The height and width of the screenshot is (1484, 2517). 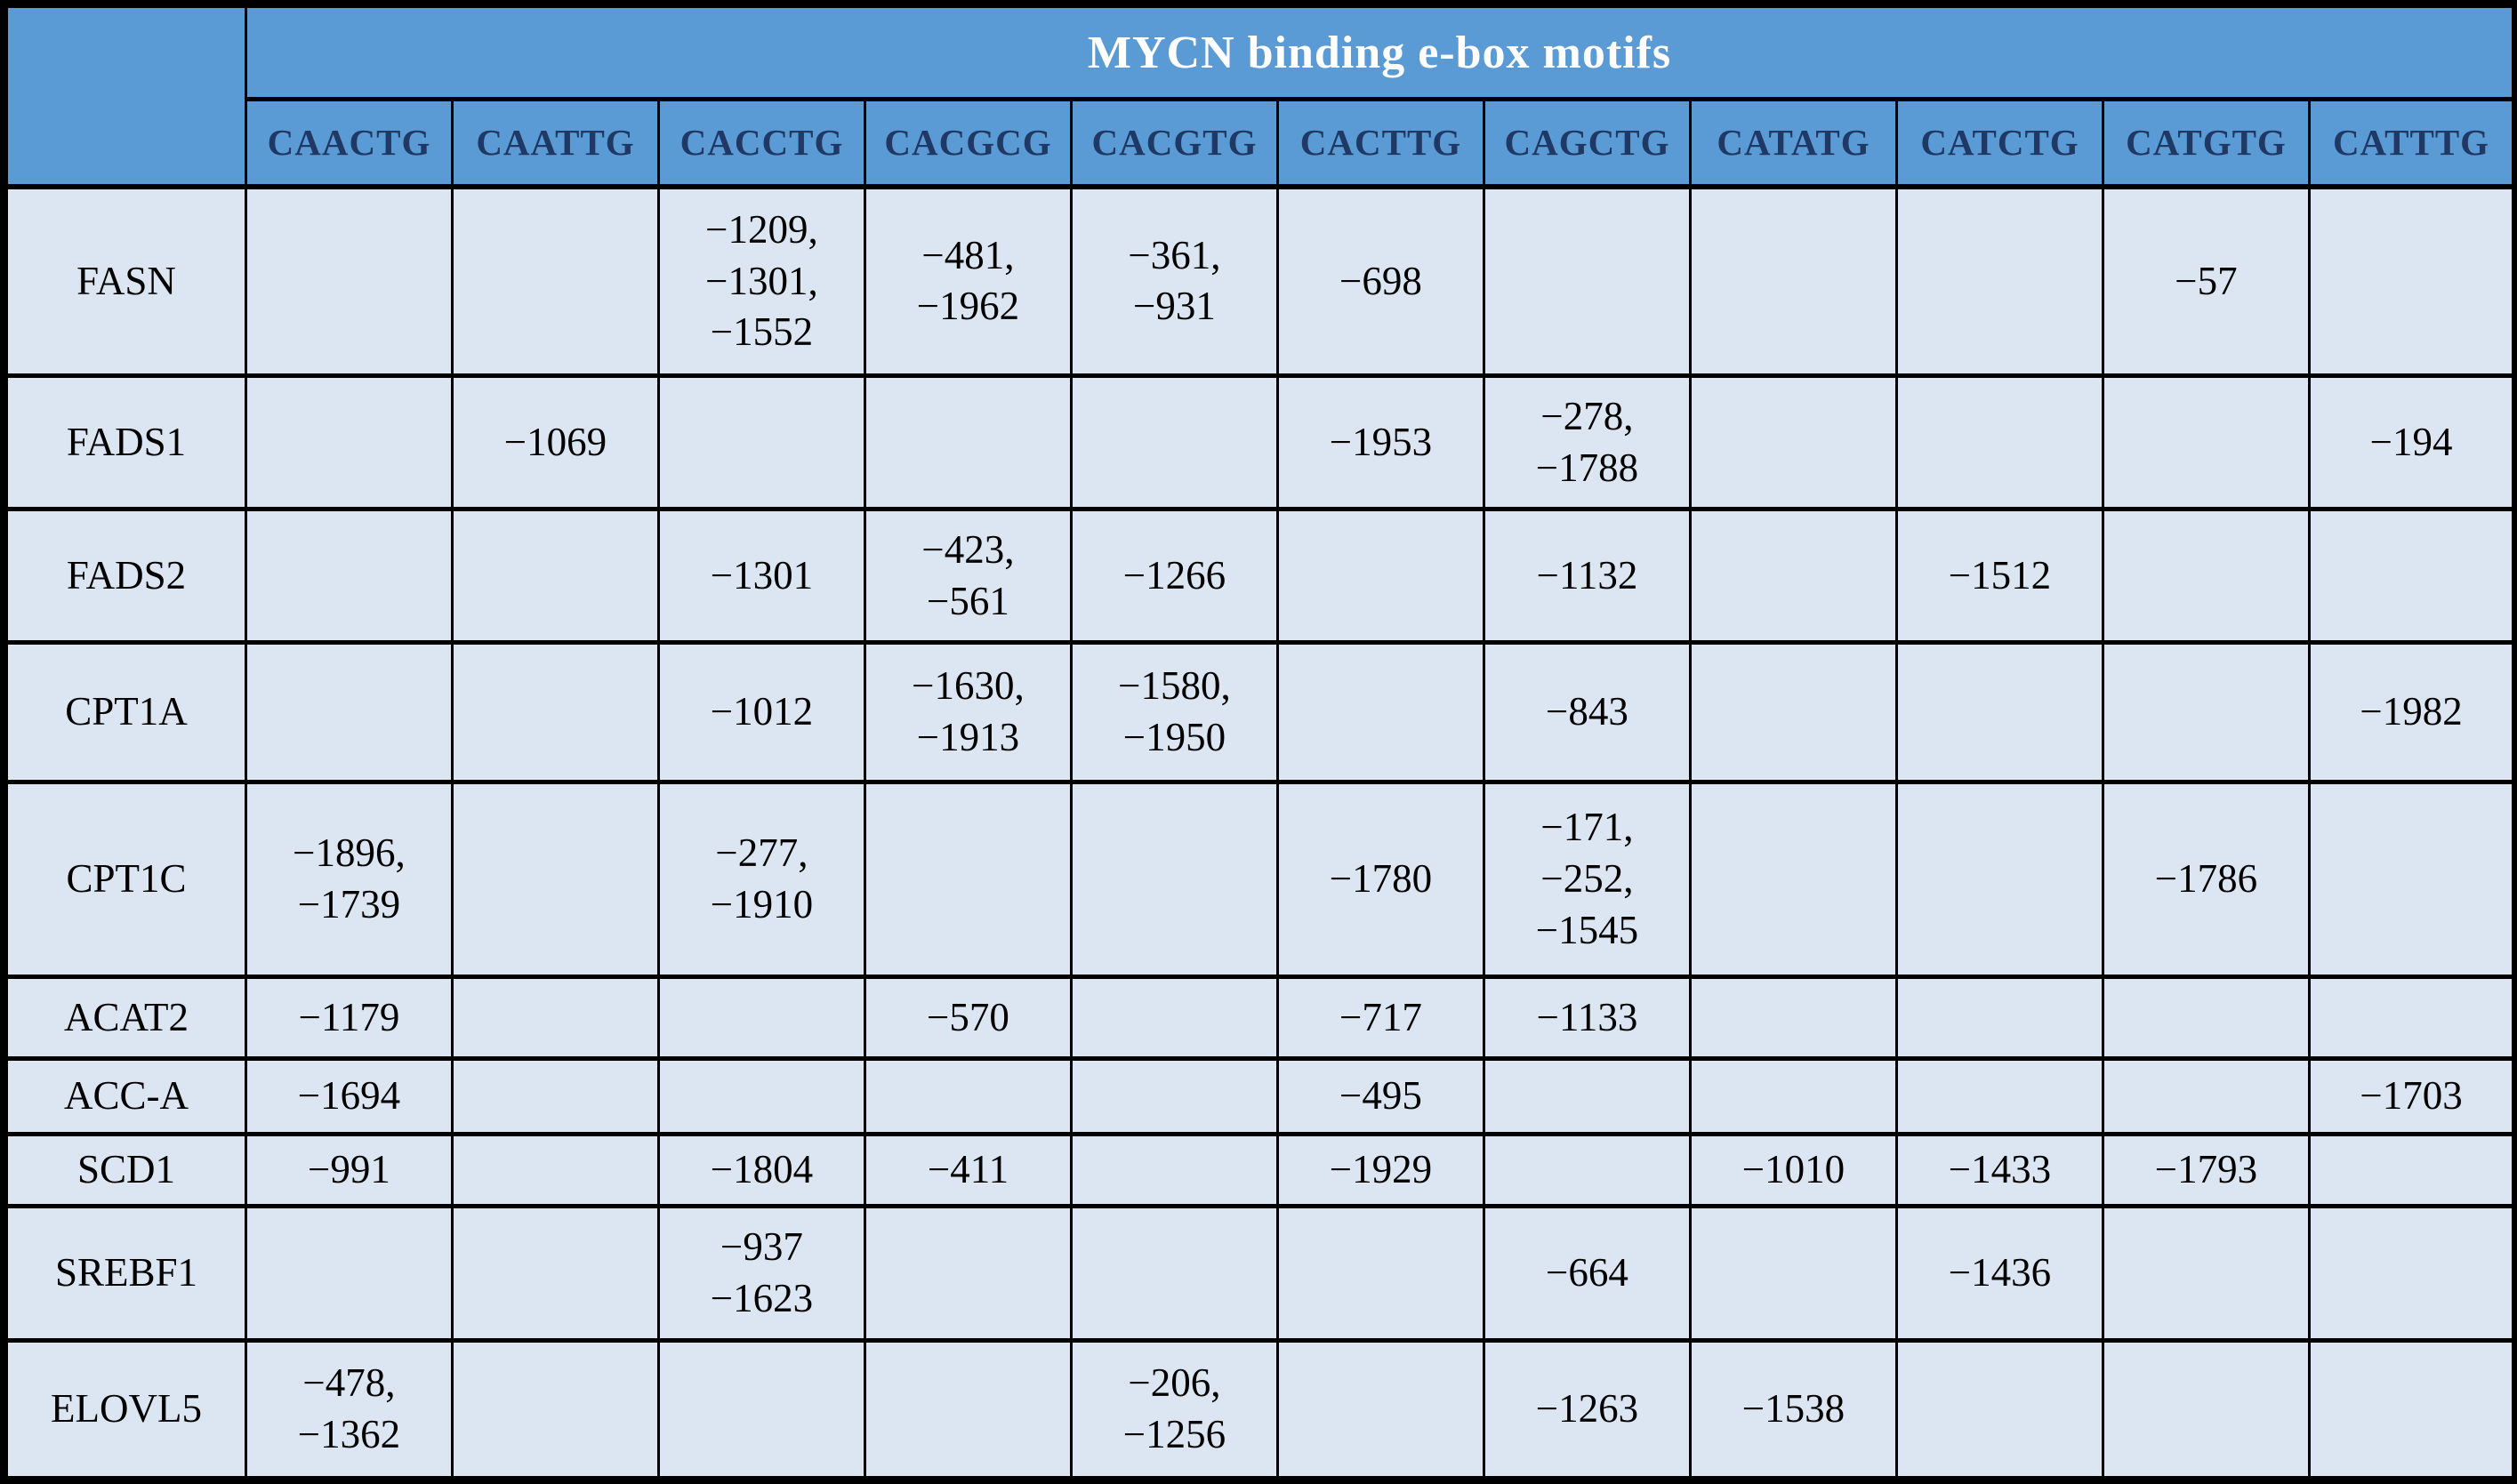 What do you see at coordinates (1174, 143) in the screenshot?
I see `motif-header: CACGTG` at bounding box center [1174, 143].